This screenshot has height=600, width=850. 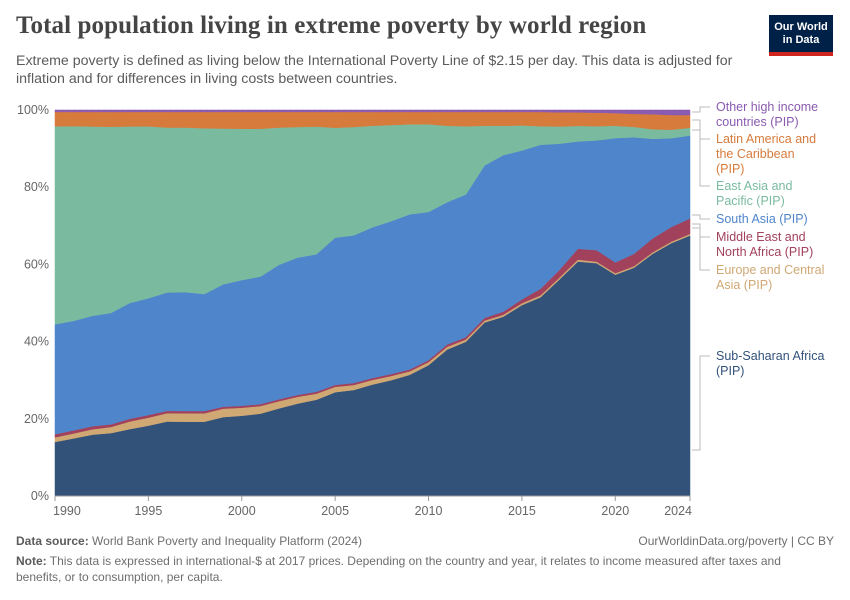 What do you see at coordinates (31, 561) in the screenshot?
I see `note-label: Note:` at bounding box center [31, 561].